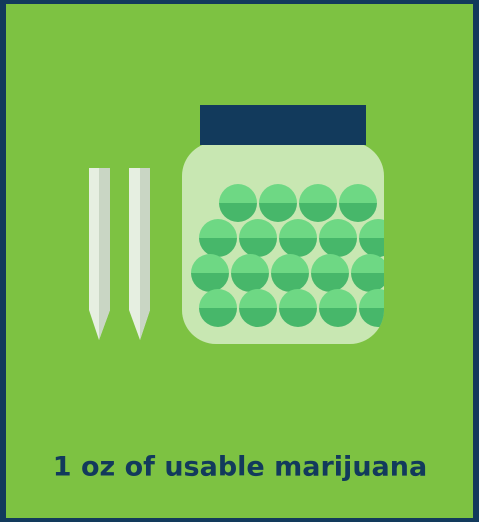  Describe the element at coordinates (240, 467) in the screenshot. I see `caption: 1 oz of usable marijuana` at that location.